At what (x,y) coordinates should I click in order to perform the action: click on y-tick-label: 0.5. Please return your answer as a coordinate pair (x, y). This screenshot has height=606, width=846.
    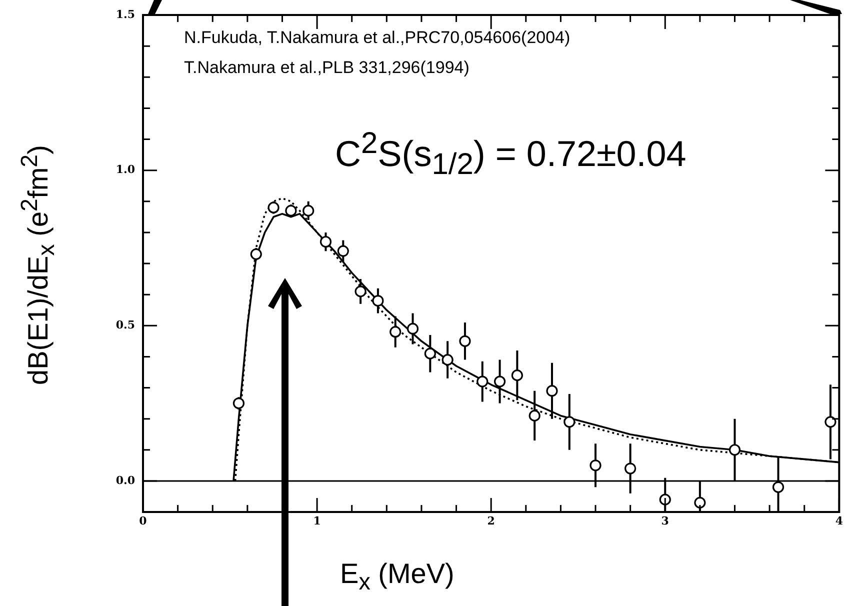
    Looking at the image, I should click on (125, 325).